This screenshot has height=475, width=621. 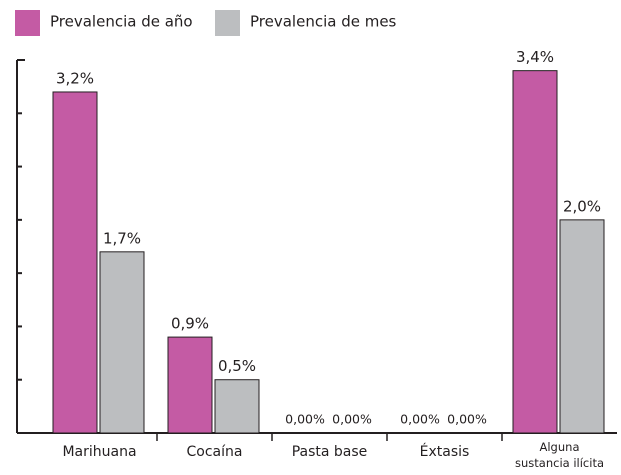 What do you see at coordinates (99, 452) in the screenshot?
I see `x-tick-label: Marihuana` at bounding box center [99, 452].